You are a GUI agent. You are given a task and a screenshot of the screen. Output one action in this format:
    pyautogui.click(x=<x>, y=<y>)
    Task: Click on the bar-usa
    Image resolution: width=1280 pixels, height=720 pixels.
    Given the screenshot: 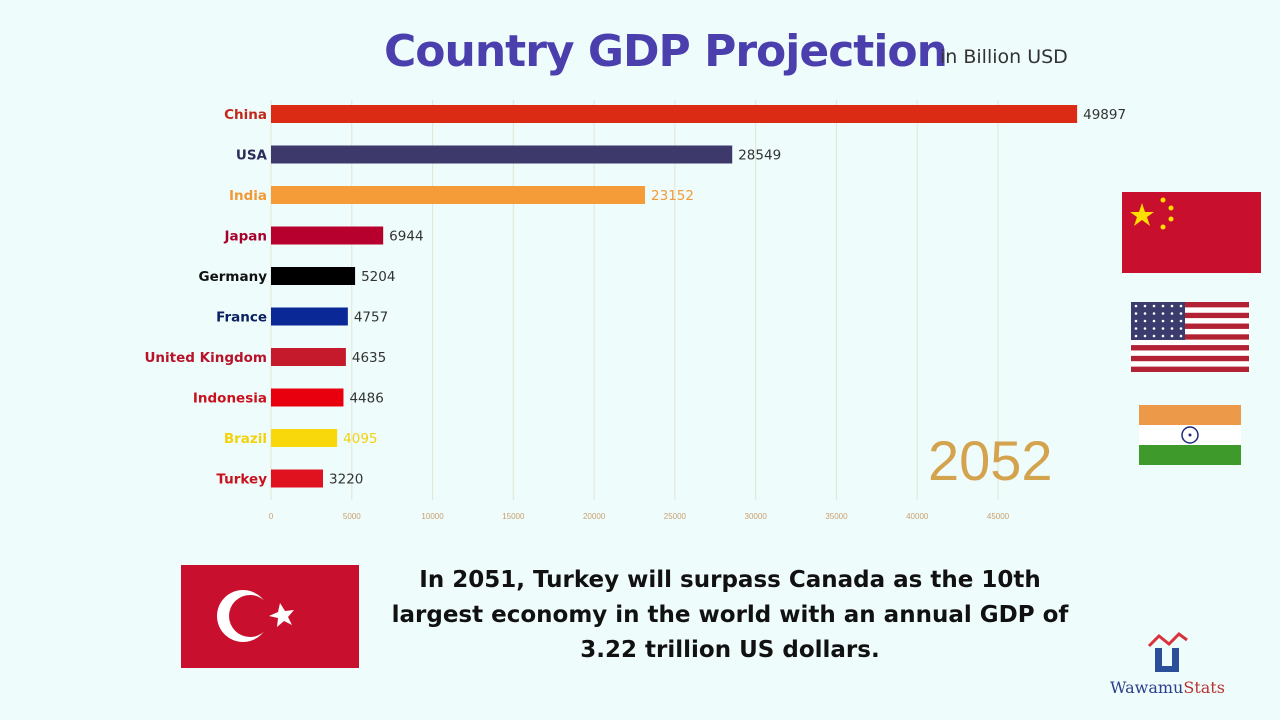 What is the action you would take?
    pyautogui.click(x=502, y=154)
    